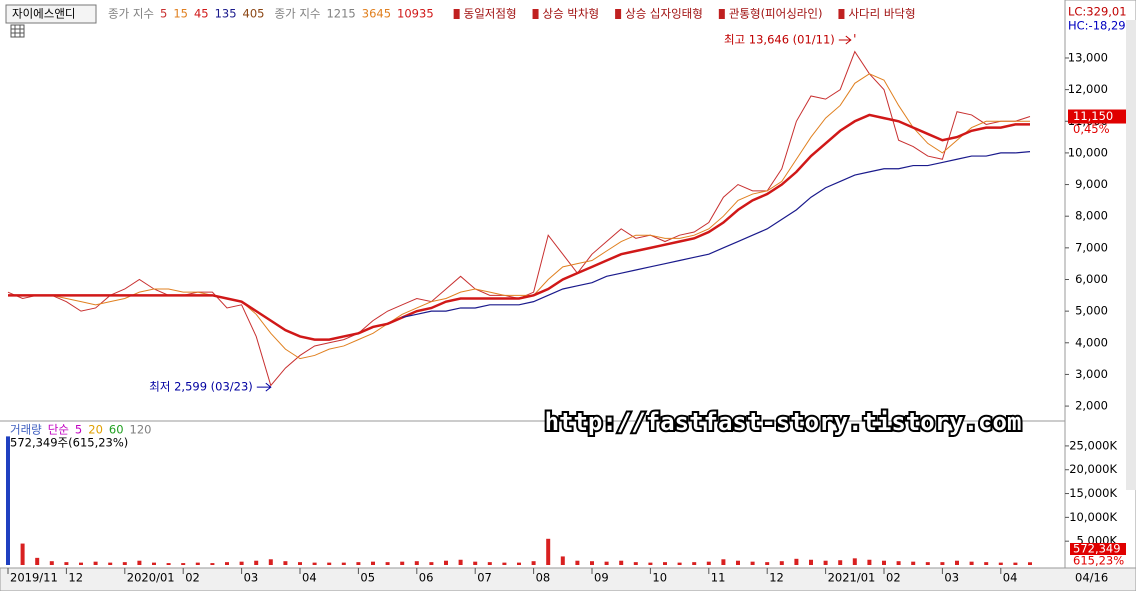 This screenshot has height=591, width=1136. What do you see at coordinates (1091, 406) in the screenshot?
I see `y-tick-label: 2,000` at bounding box center [1091, 406].